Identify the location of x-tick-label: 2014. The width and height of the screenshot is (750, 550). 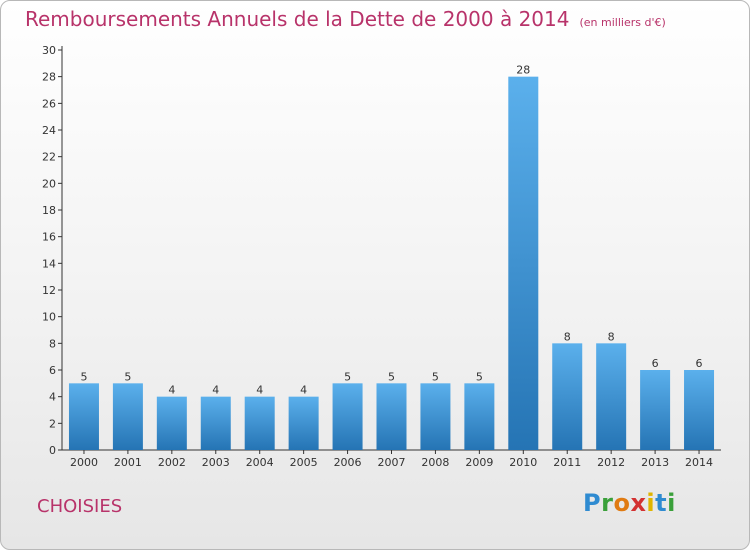
(699, 462).